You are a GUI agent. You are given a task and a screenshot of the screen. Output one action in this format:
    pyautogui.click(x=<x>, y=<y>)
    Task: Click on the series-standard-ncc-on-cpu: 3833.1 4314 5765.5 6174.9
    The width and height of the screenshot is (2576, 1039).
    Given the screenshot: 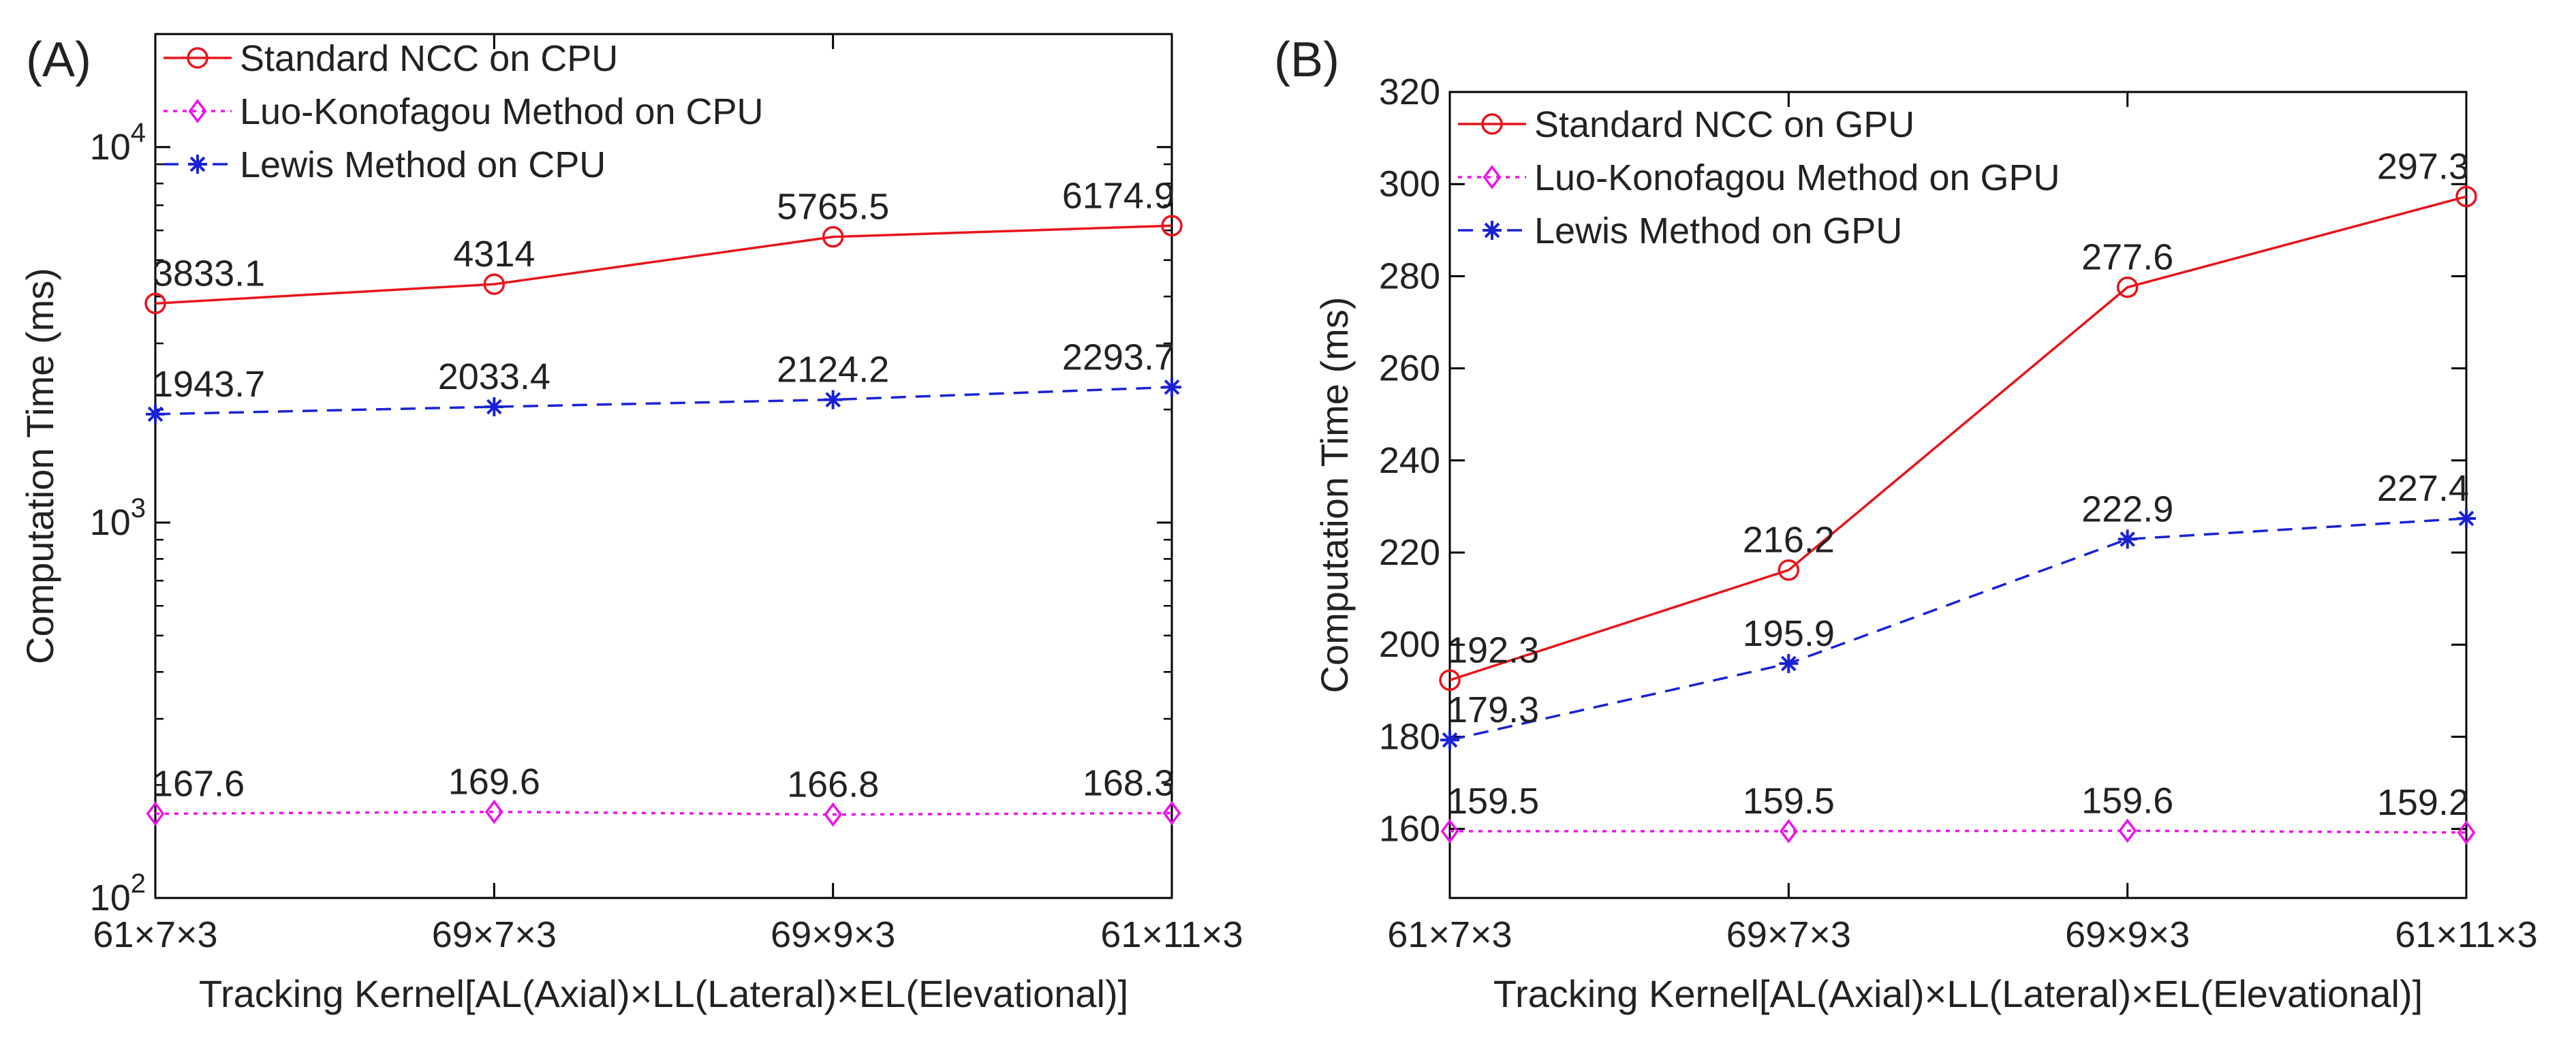 What is the action you would take?
    pyautogui.click(x=663, y=245)
    